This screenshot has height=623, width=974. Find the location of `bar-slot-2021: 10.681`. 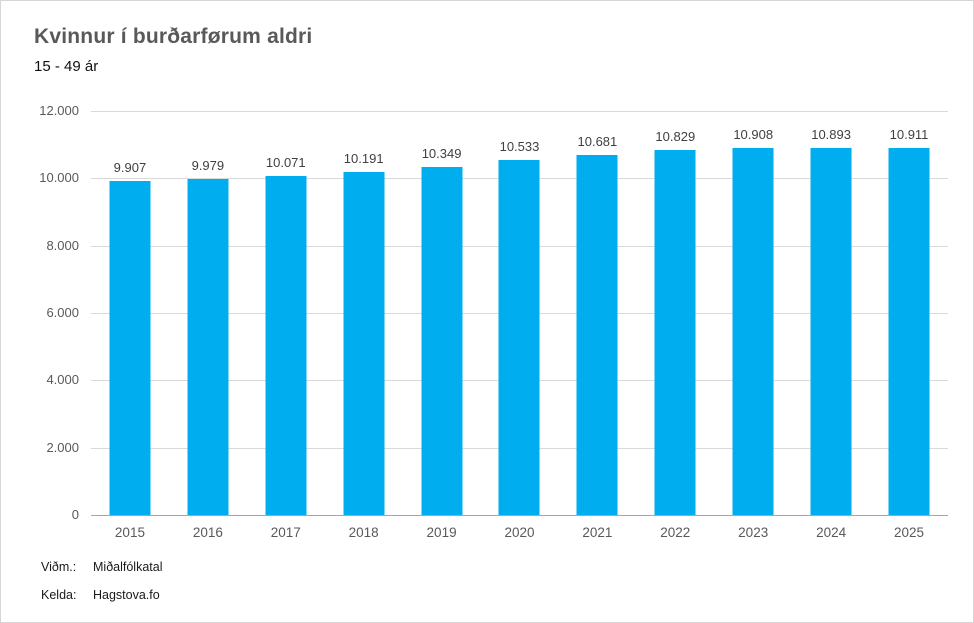

bar-slot-2021: 10.681 is located at coordinates (597, 313).